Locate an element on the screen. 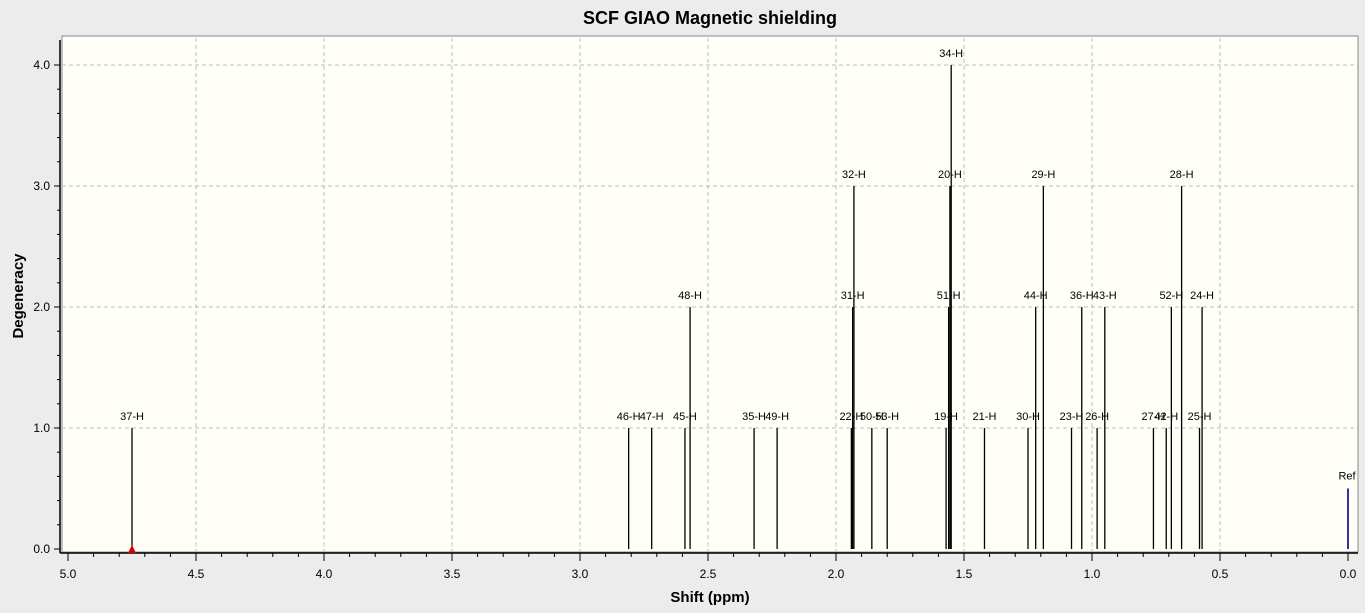  peak-label: 36-H is located at coordinates (1082, 296).